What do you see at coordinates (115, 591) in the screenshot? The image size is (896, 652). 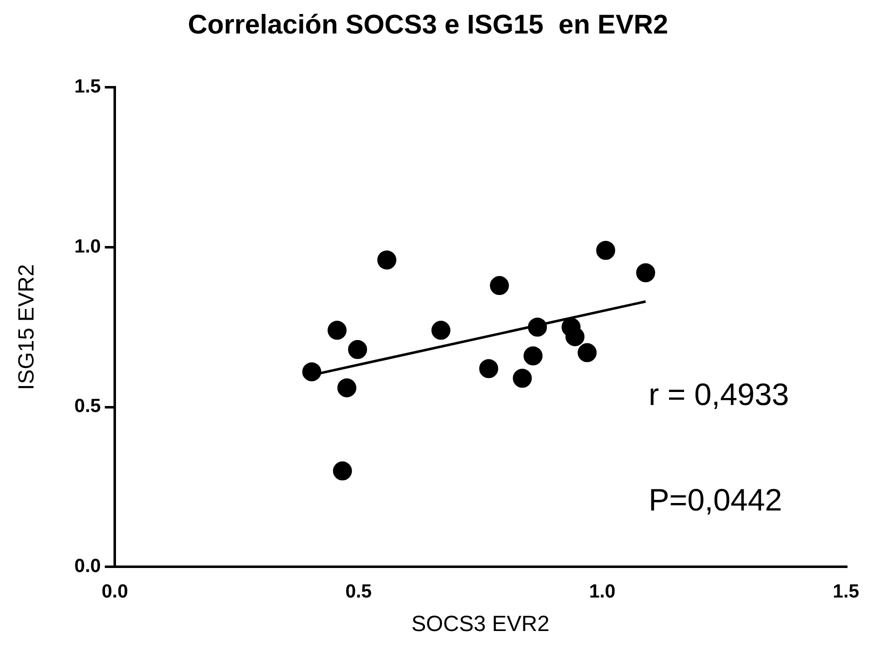 I see `x-tick-label: 0.0` at bounding box center [115, 591].